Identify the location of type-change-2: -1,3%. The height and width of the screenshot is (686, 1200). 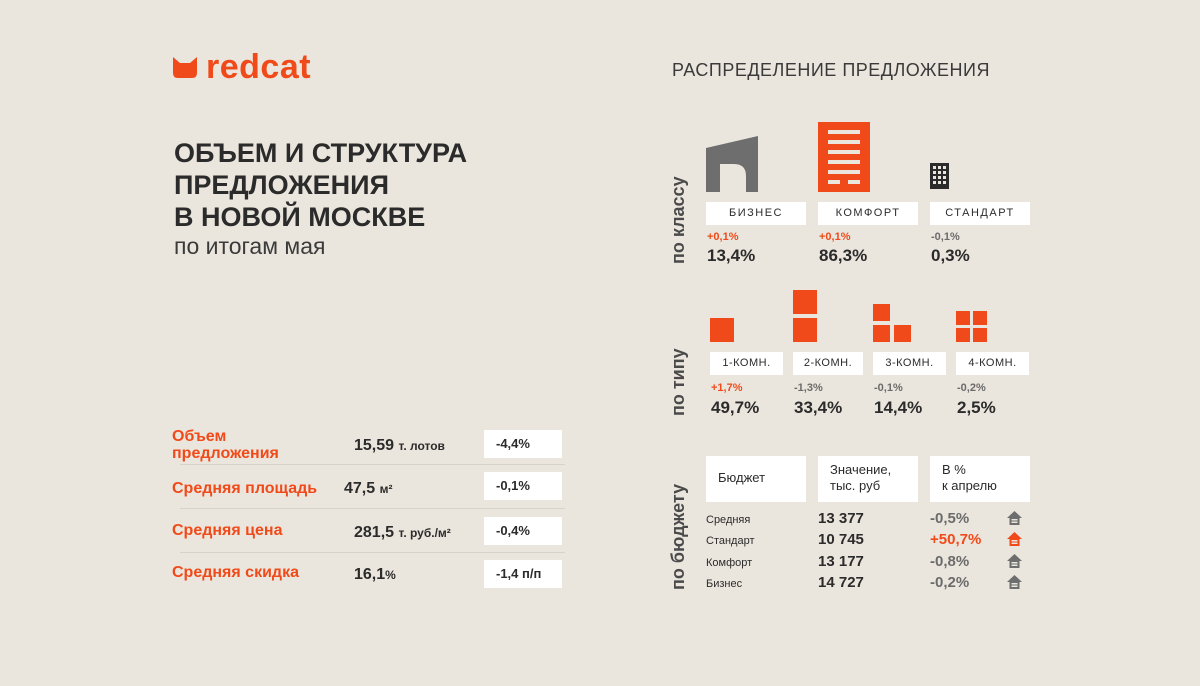
(808, 388).